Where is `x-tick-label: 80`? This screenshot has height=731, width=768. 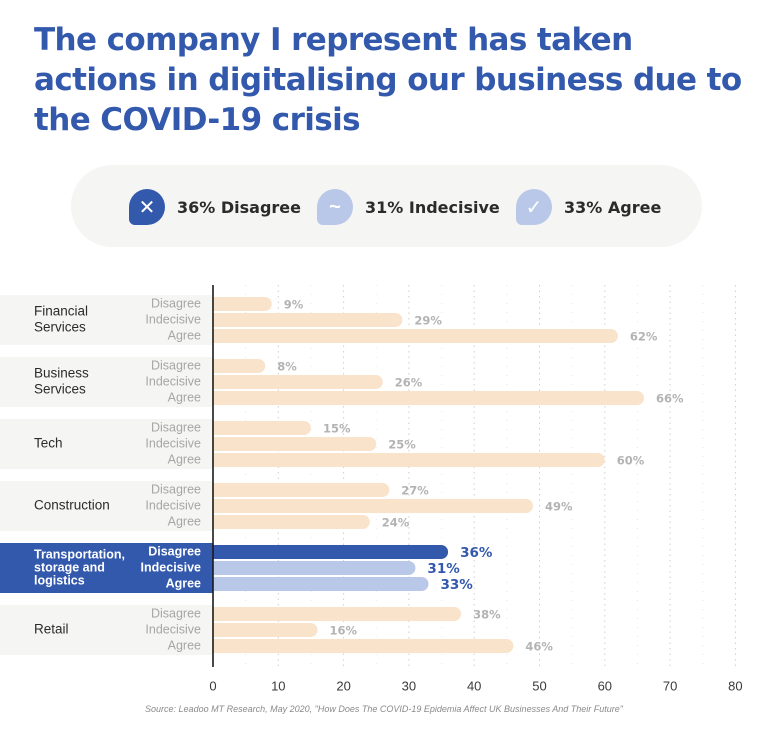 x-tick-label: 80 is located at coordinates (735, 685).